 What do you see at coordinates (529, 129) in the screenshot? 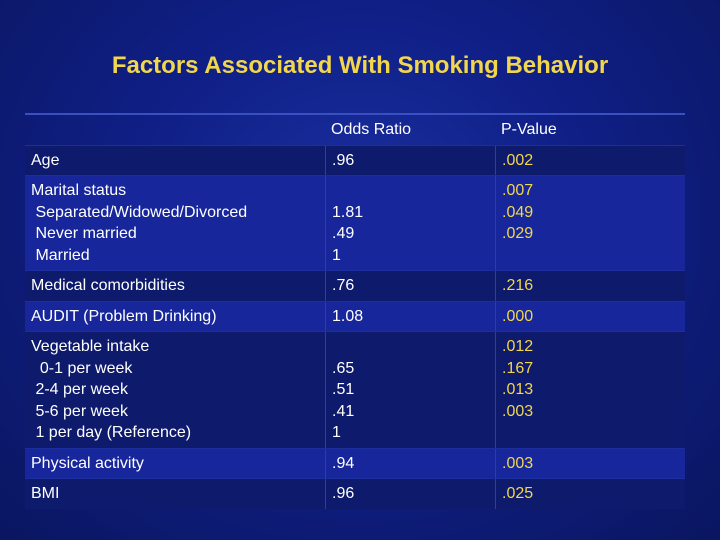
I see `header-cell-p-value: P-Value` at bounding box center [529, 129].